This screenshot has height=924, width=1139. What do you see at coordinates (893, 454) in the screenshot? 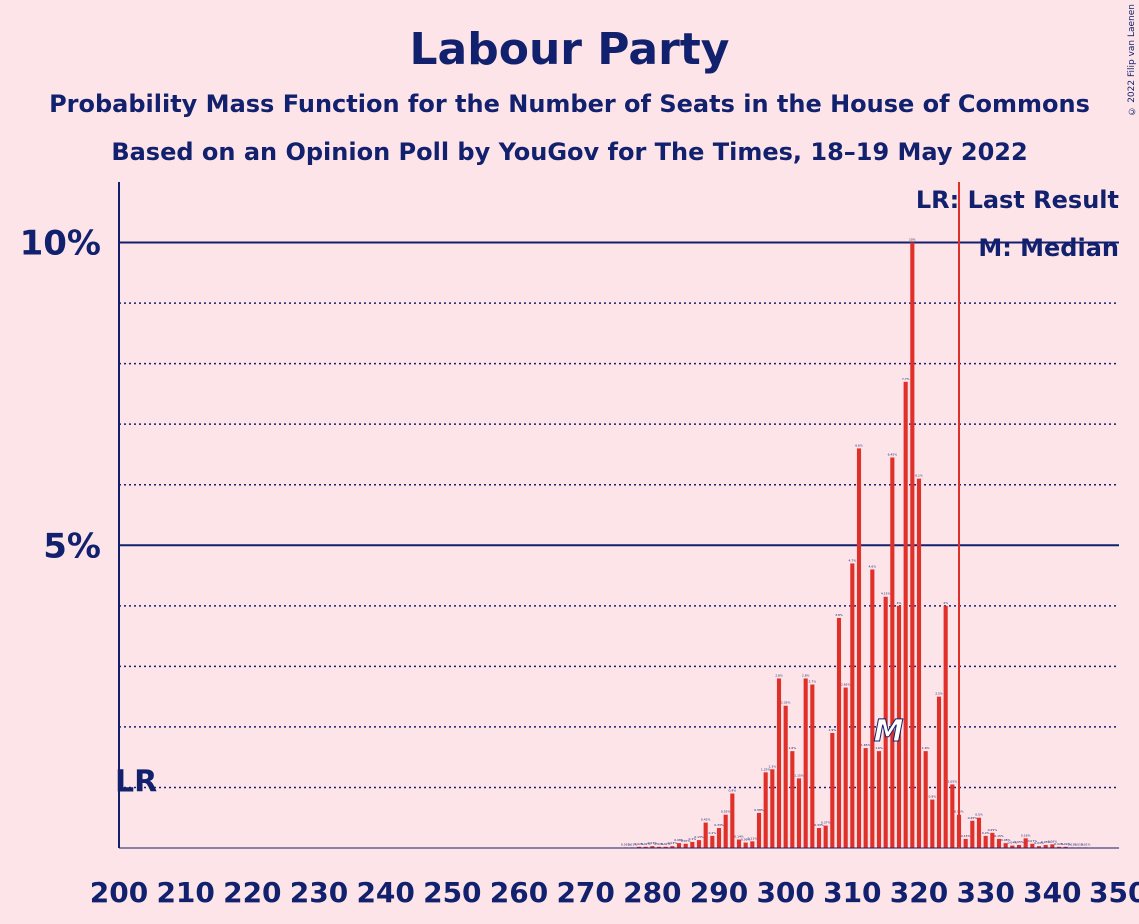
I see `bar-value-label: 6.45%` at bounding box center [893, 454].